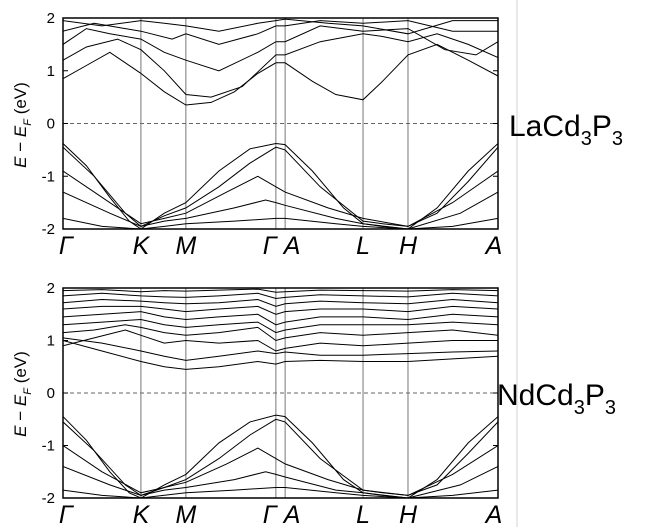 The image size is (655, 527). I want to click on compound-label: LaCd3P3, so click(566, 130).